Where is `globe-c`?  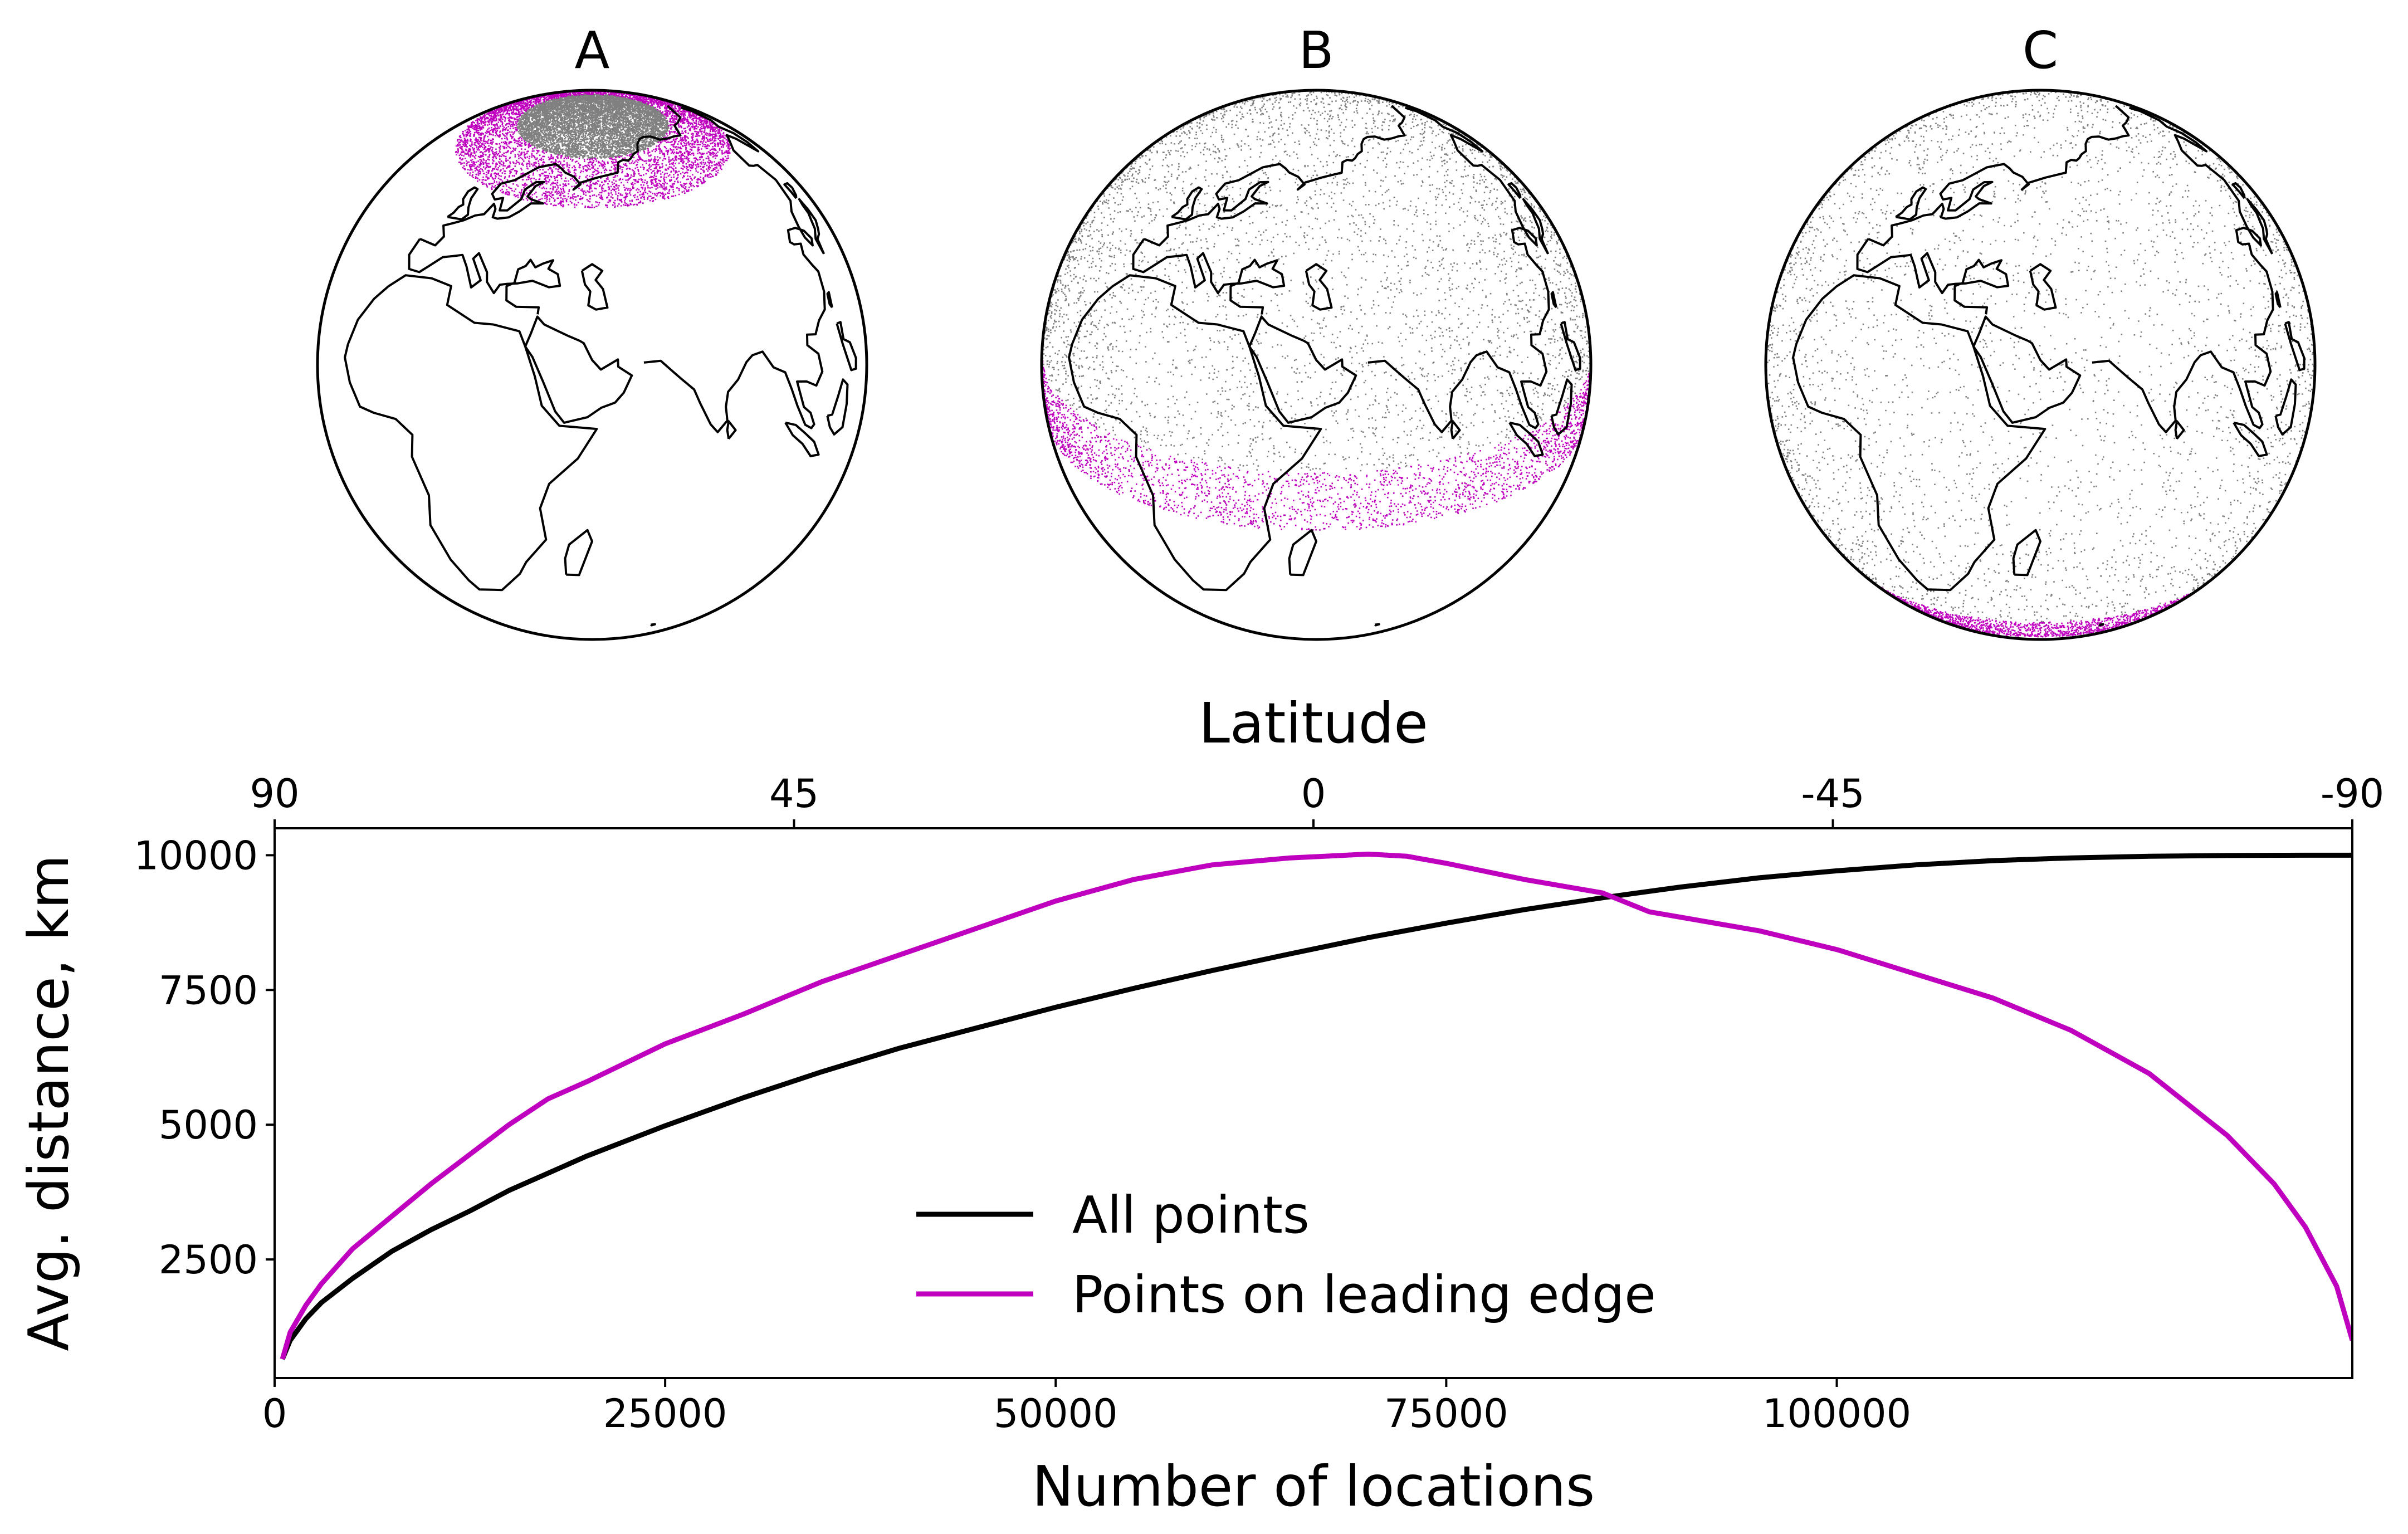 globe-c is located at coordinates (2040, 364).